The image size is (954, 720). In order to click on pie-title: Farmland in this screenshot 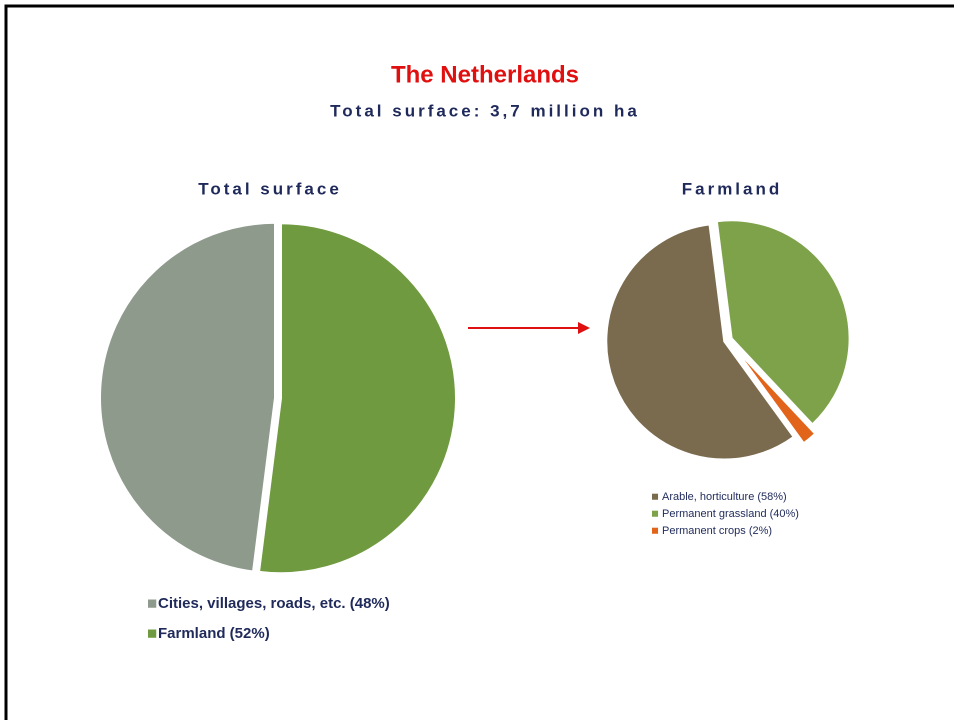, I will do `click(732, 188)`.